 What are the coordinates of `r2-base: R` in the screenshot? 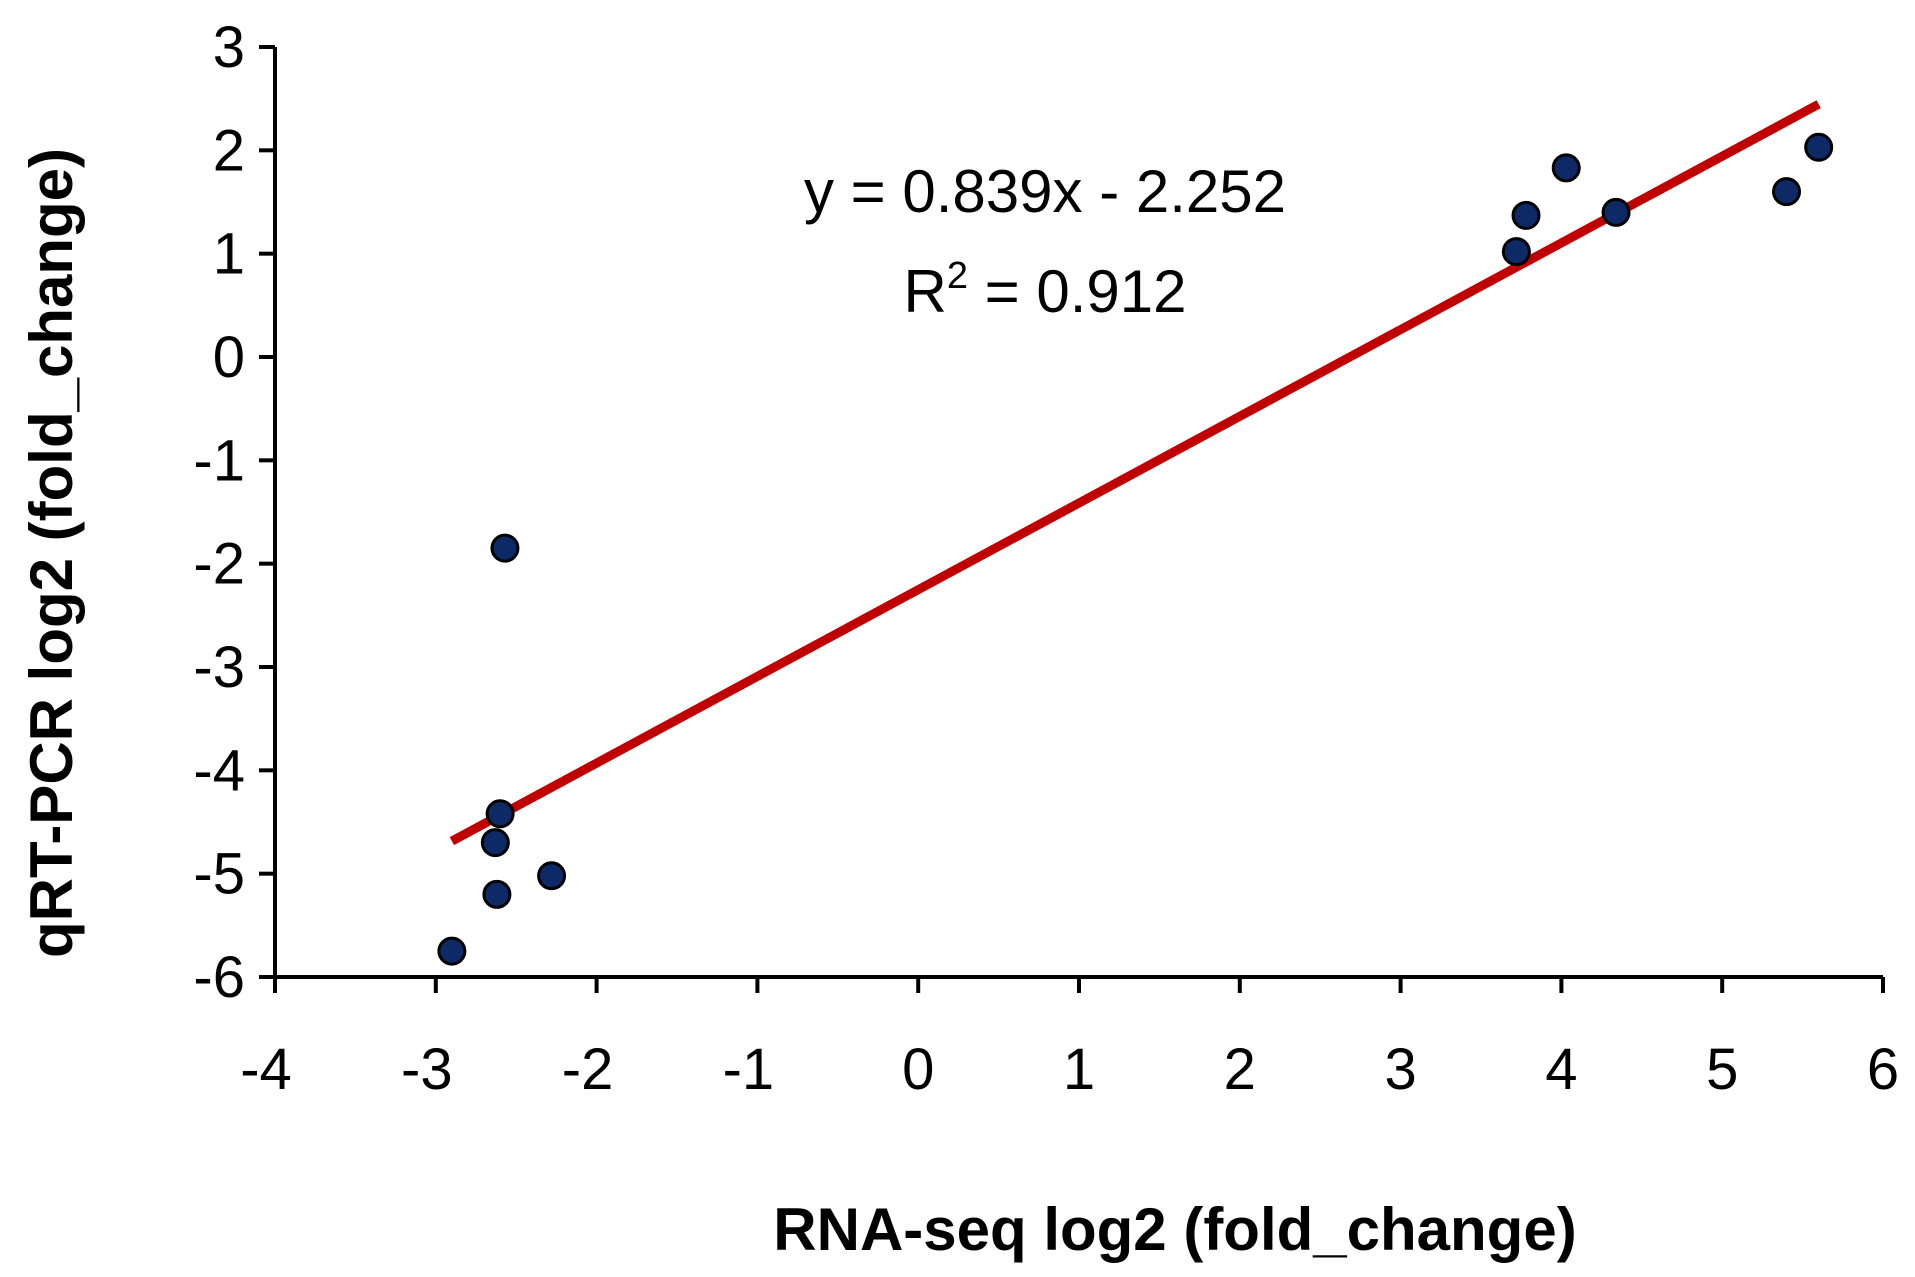 It's located at (924, 291).